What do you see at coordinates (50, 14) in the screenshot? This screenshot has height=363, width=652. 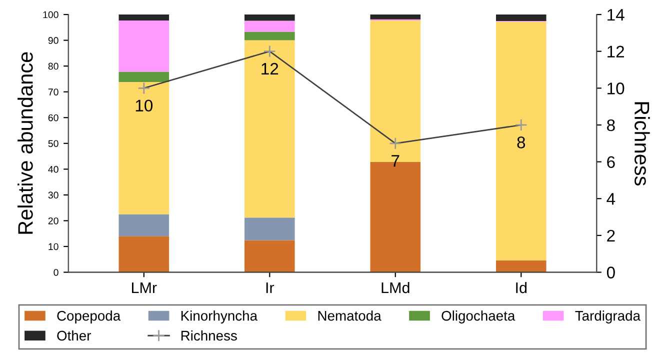 I see `y-tick-label: 100` at bounding box center [50, 14].